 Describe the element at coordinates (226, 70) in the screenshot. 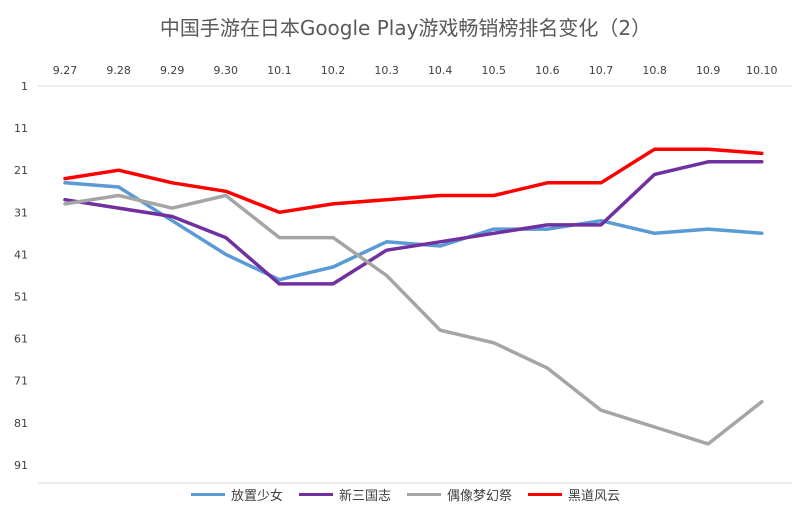

I see `x-tick-label: 9.30` at that location.